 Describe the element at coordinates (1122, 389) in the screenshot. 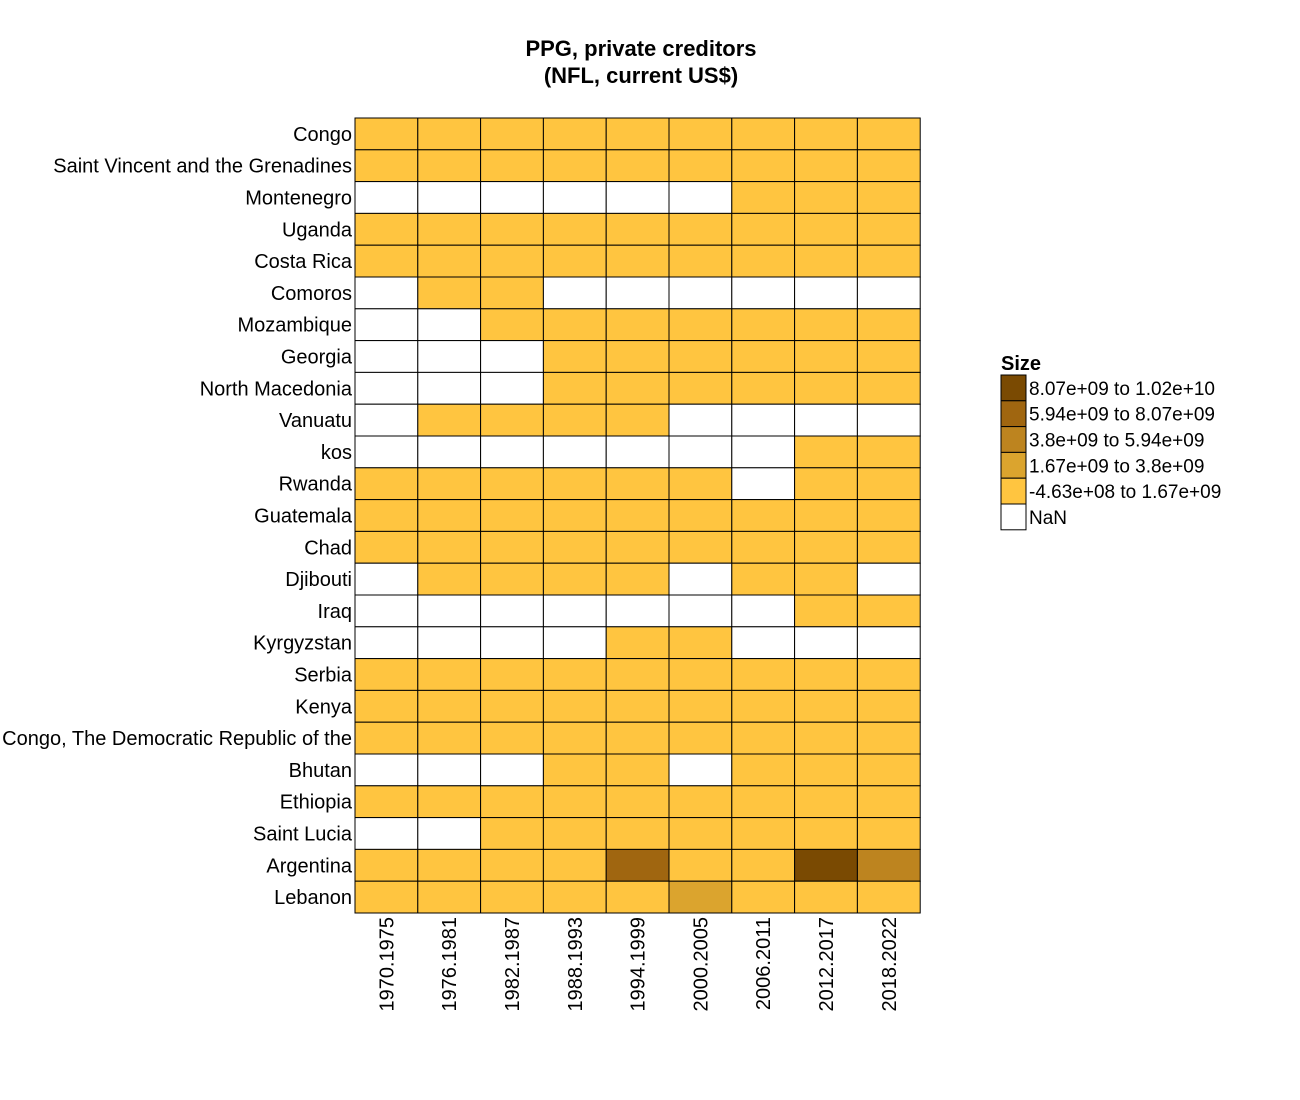

I see `legend-label: 8.07e+09 to 1.02e+10` at that location.